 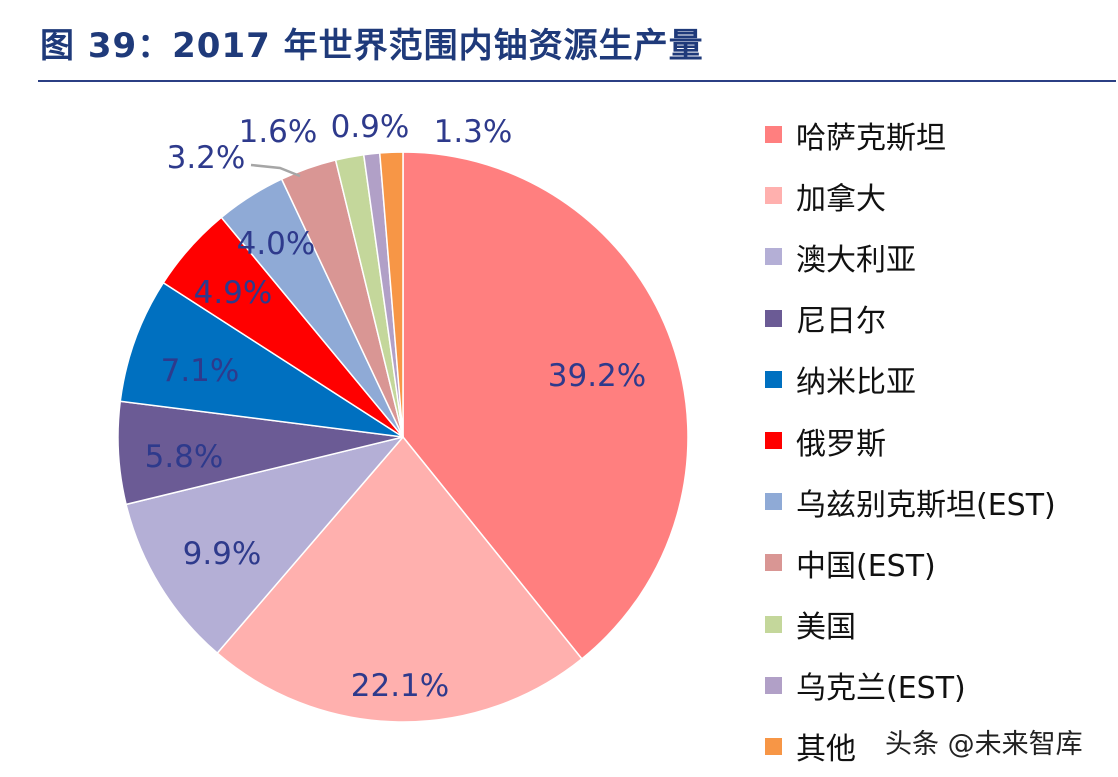 I want to click on legend-label: 哈萨克斯坦, so click(x=871, y=138).